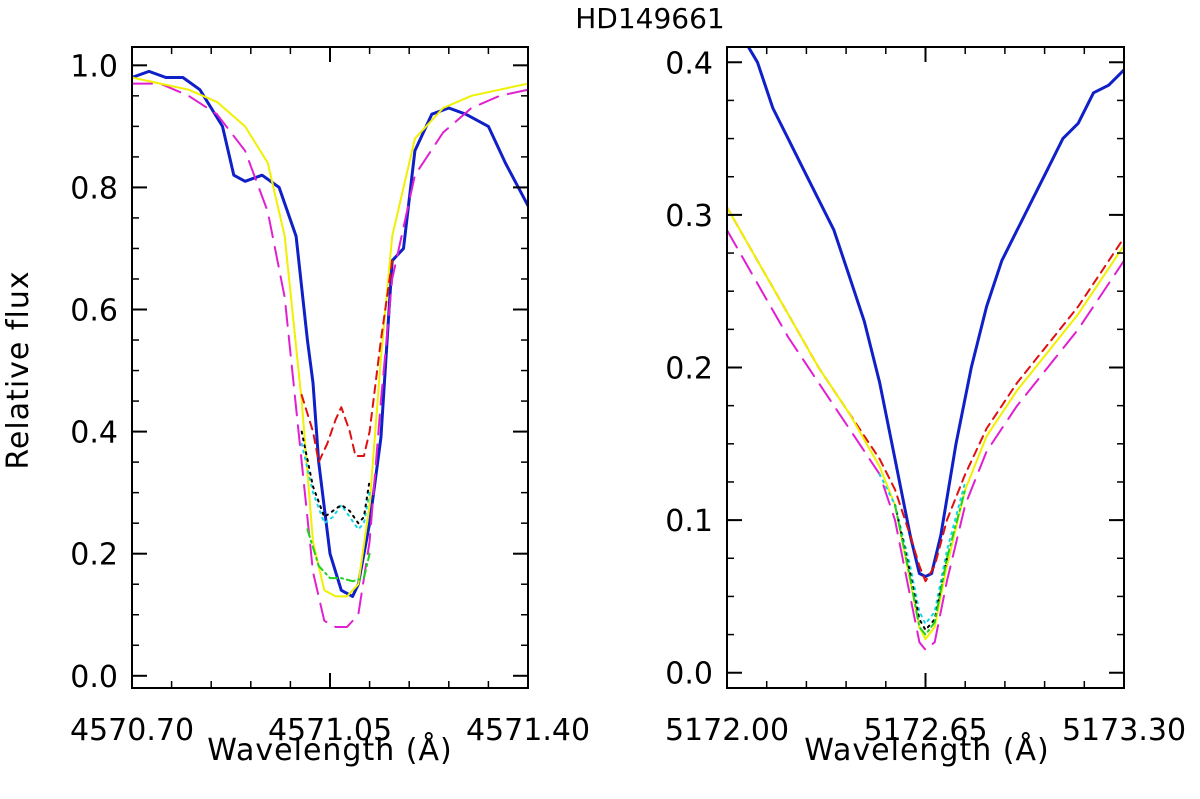 The height and width of the screenshot is (799, 1200). What do you see at coordinates (689, 216) in the screenshot?
I see `y-tick-label: 0.3` at bounding box center [689, 216].